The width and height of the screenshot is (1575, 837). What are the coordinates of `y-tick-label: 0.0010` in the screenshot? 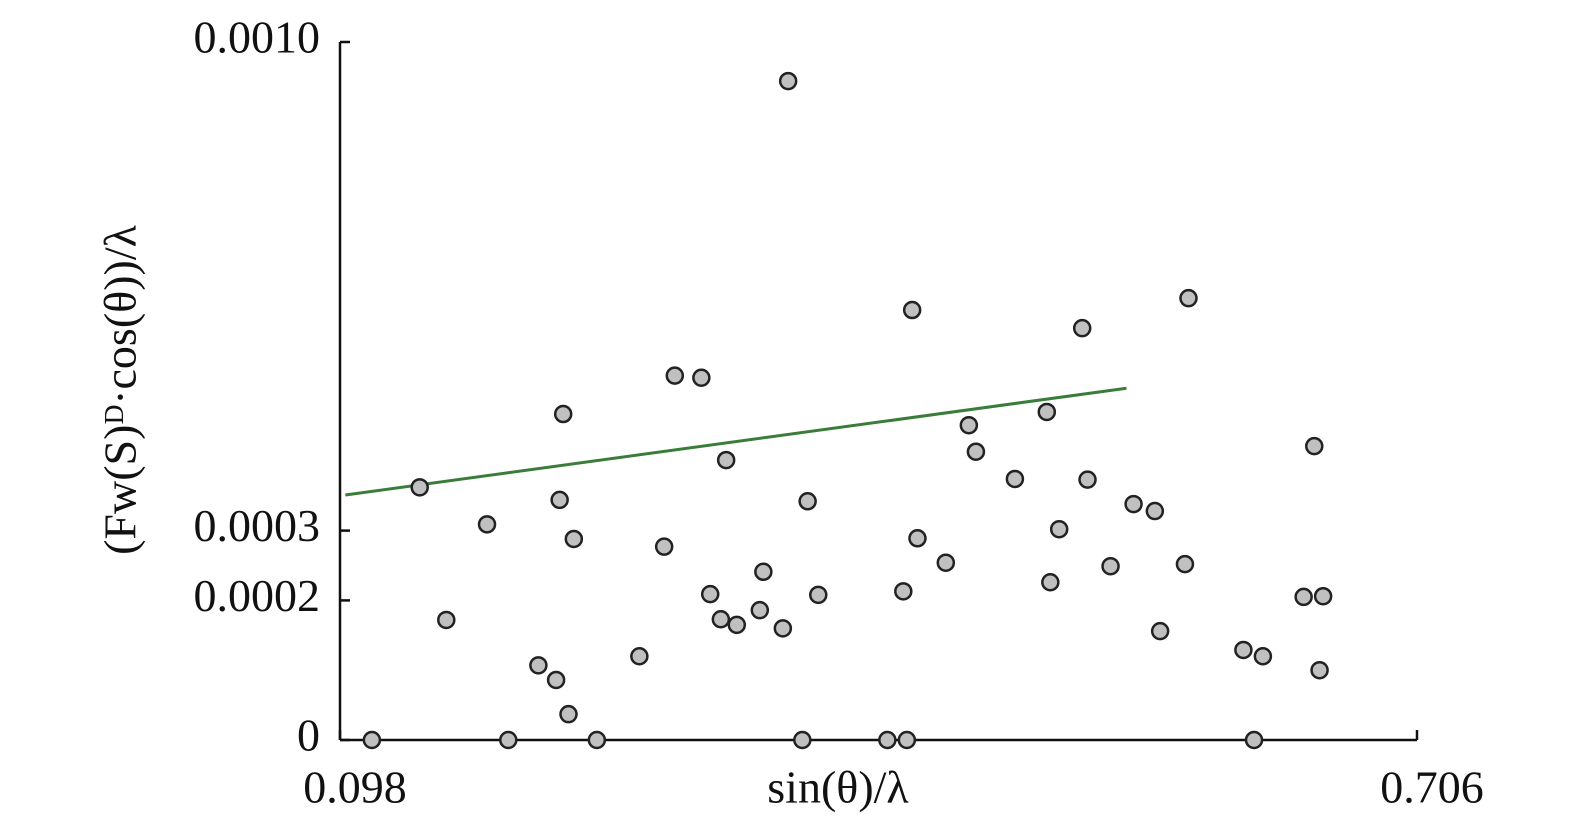 It's located at (257, 37).